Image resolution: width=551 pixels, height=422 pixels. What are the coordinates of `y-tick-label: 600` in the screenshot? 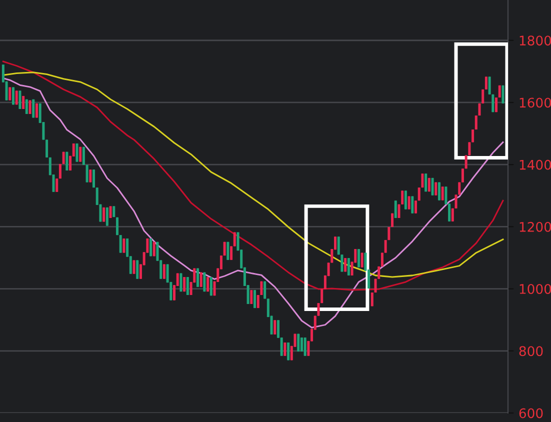 It's located at (531, 413).